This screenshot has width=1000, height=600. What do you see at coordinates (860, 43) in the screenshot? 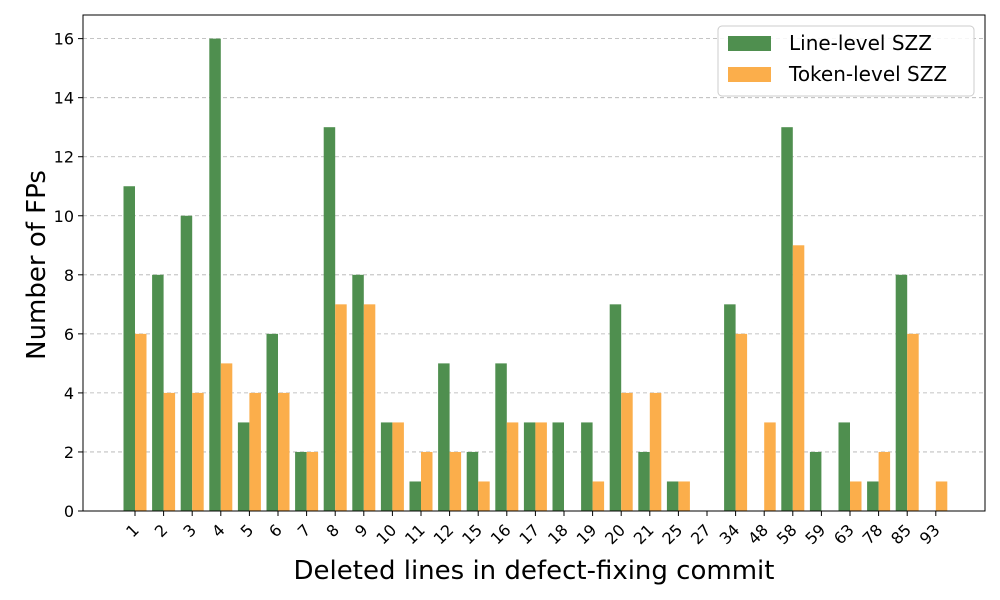
I see `legend-label-line-level: Line-level SZZ` at bounding box center [860, 43].